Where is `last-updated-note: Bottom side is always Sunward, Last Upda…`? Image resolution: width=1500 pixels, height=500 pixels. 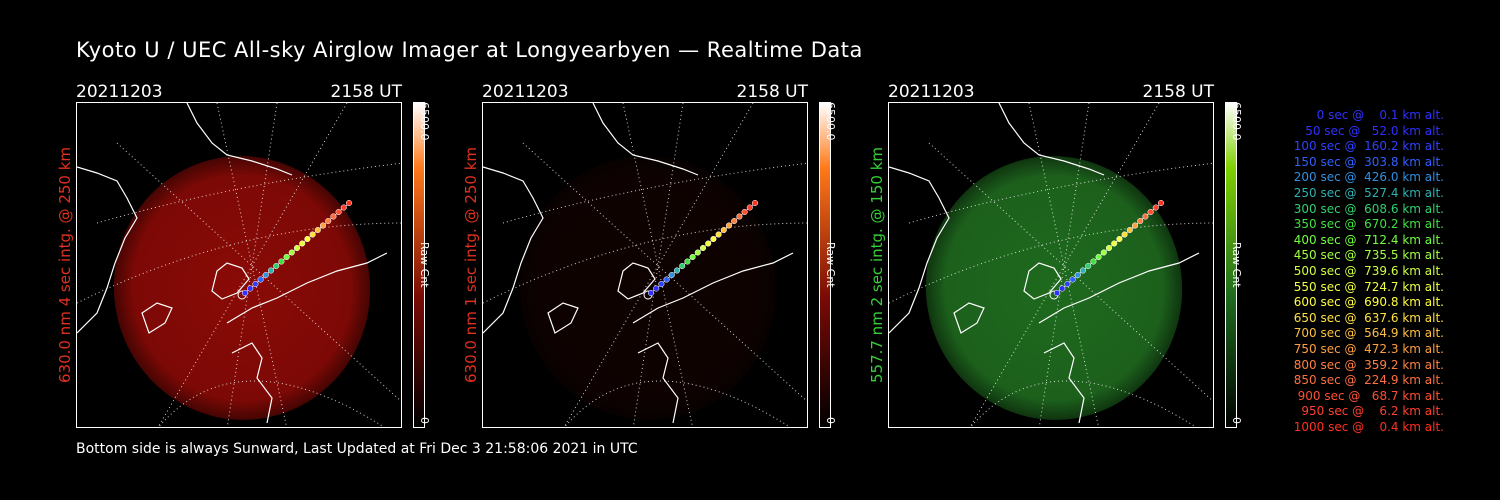 last-updated-note: Bottom side is always Sunward, Last Upda… is located at coordinates (357, 449).